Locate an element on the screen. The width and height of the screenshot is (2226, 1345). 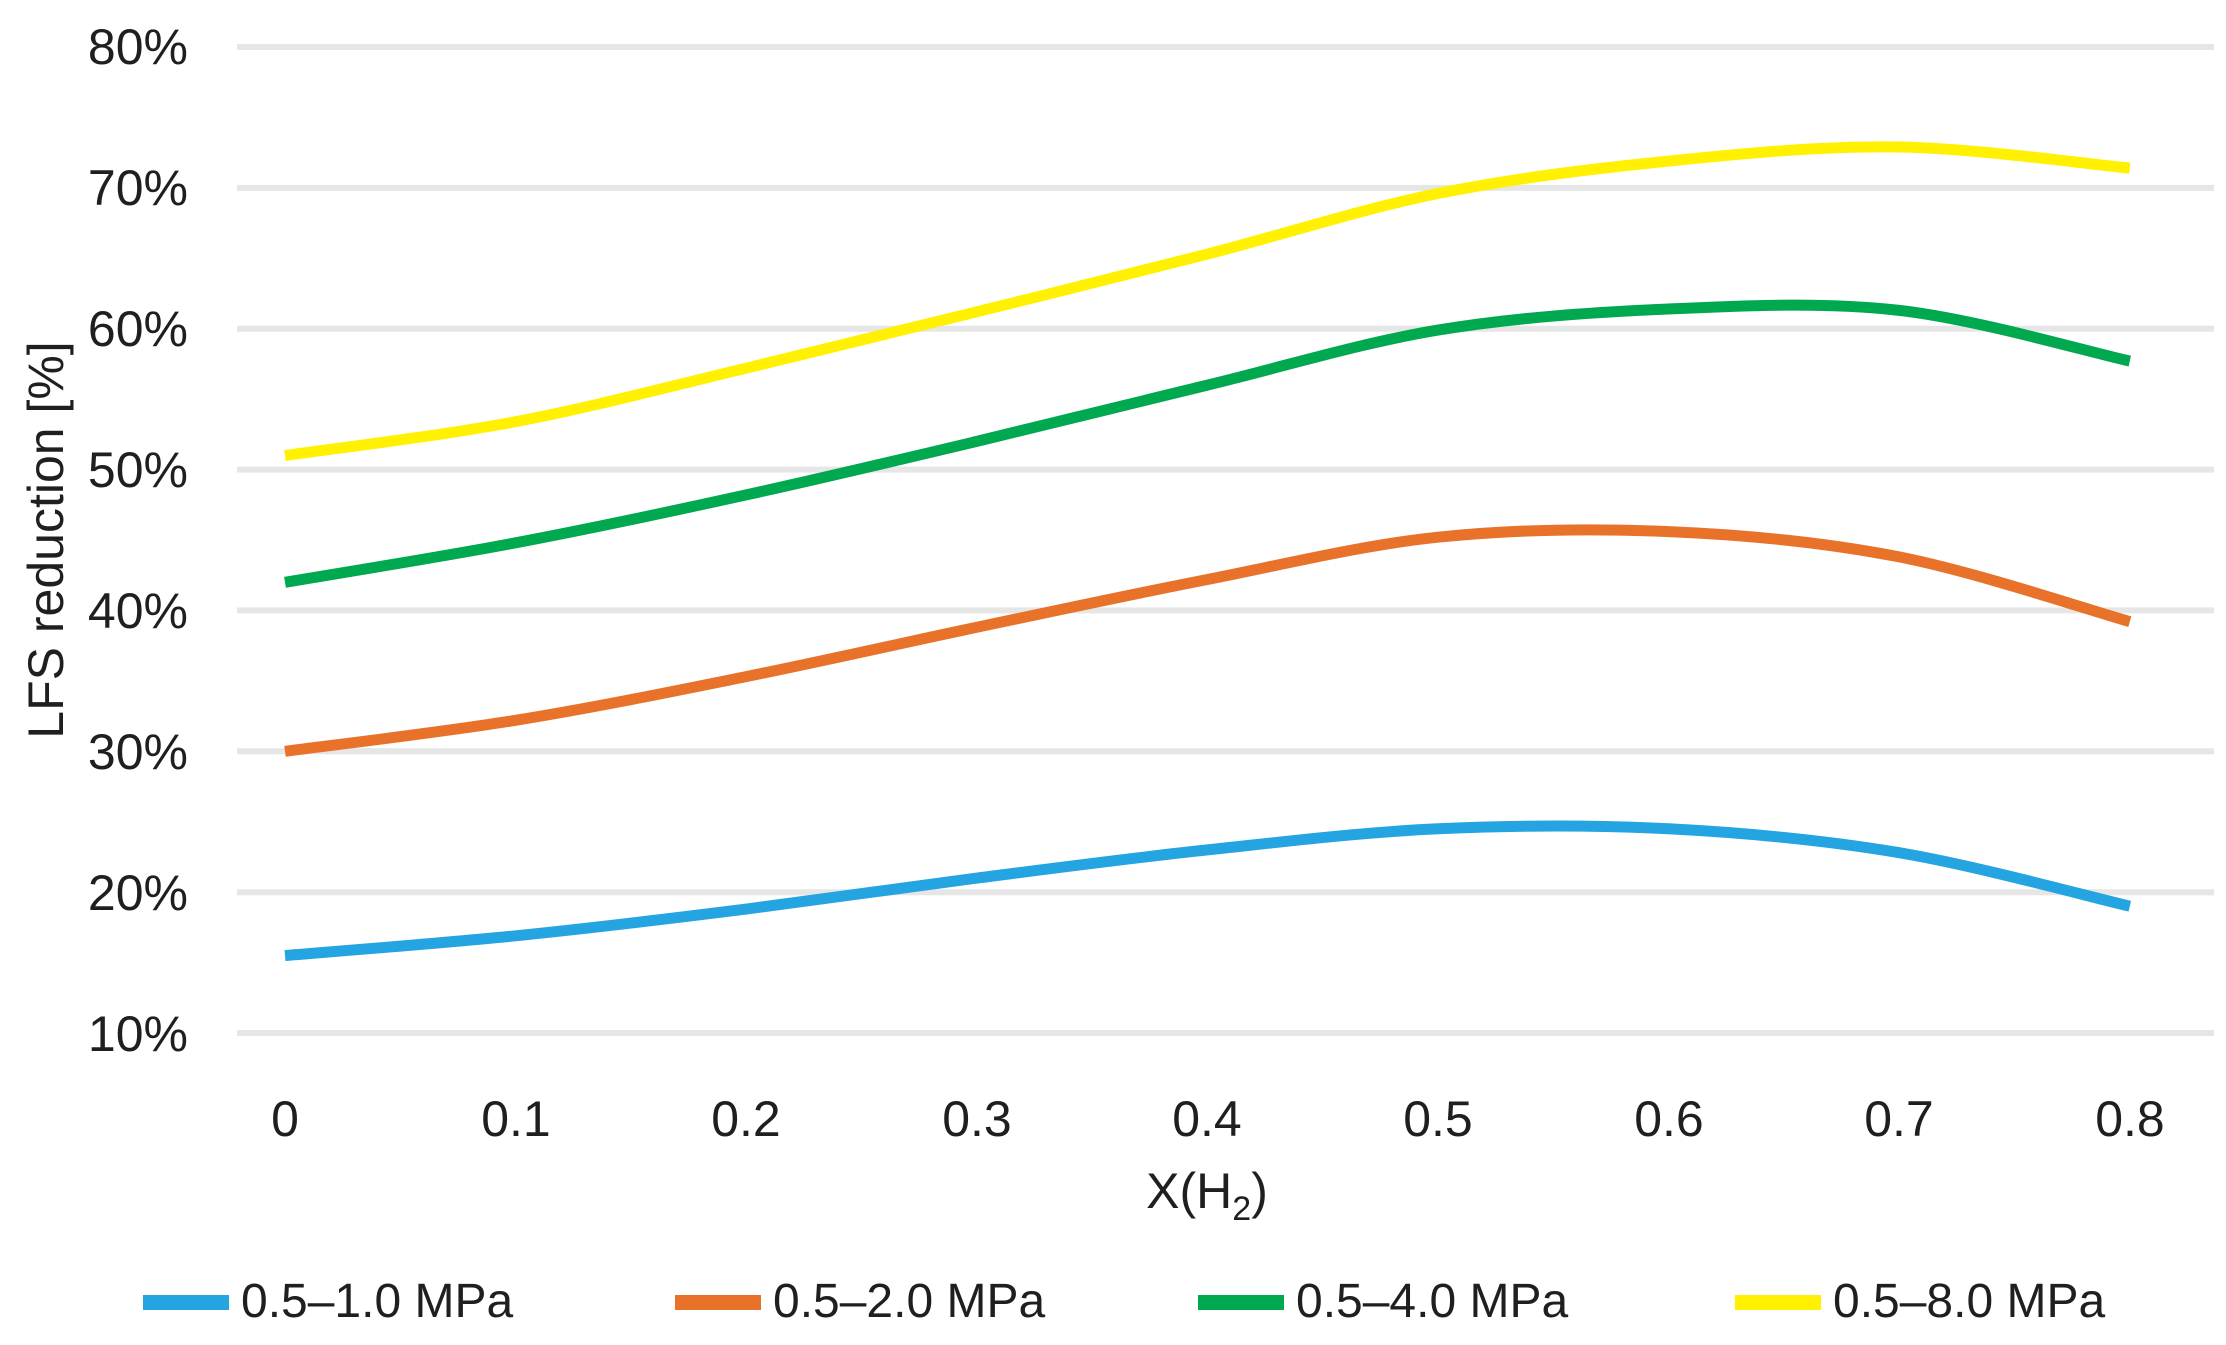
y-tick-70: 70% is located at coordinates (137, 188).